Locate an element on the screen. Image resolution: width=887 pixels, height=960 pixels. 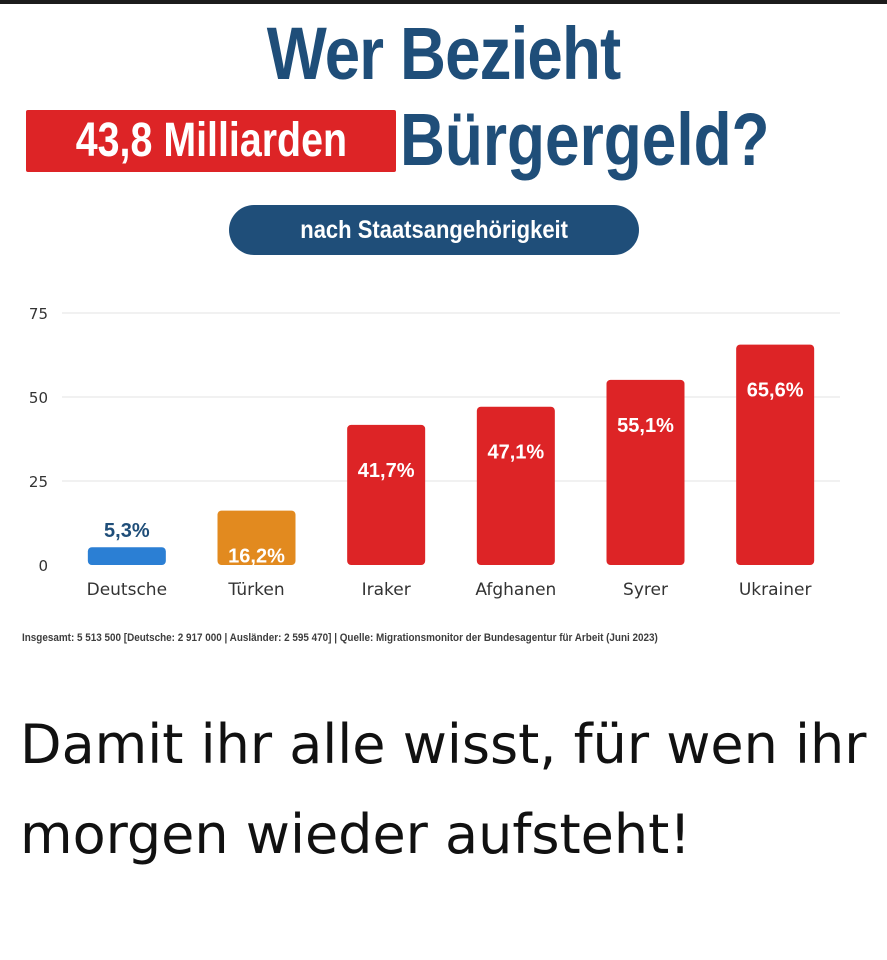
y-tick-label: 0 is located at coordinates (43, 566).